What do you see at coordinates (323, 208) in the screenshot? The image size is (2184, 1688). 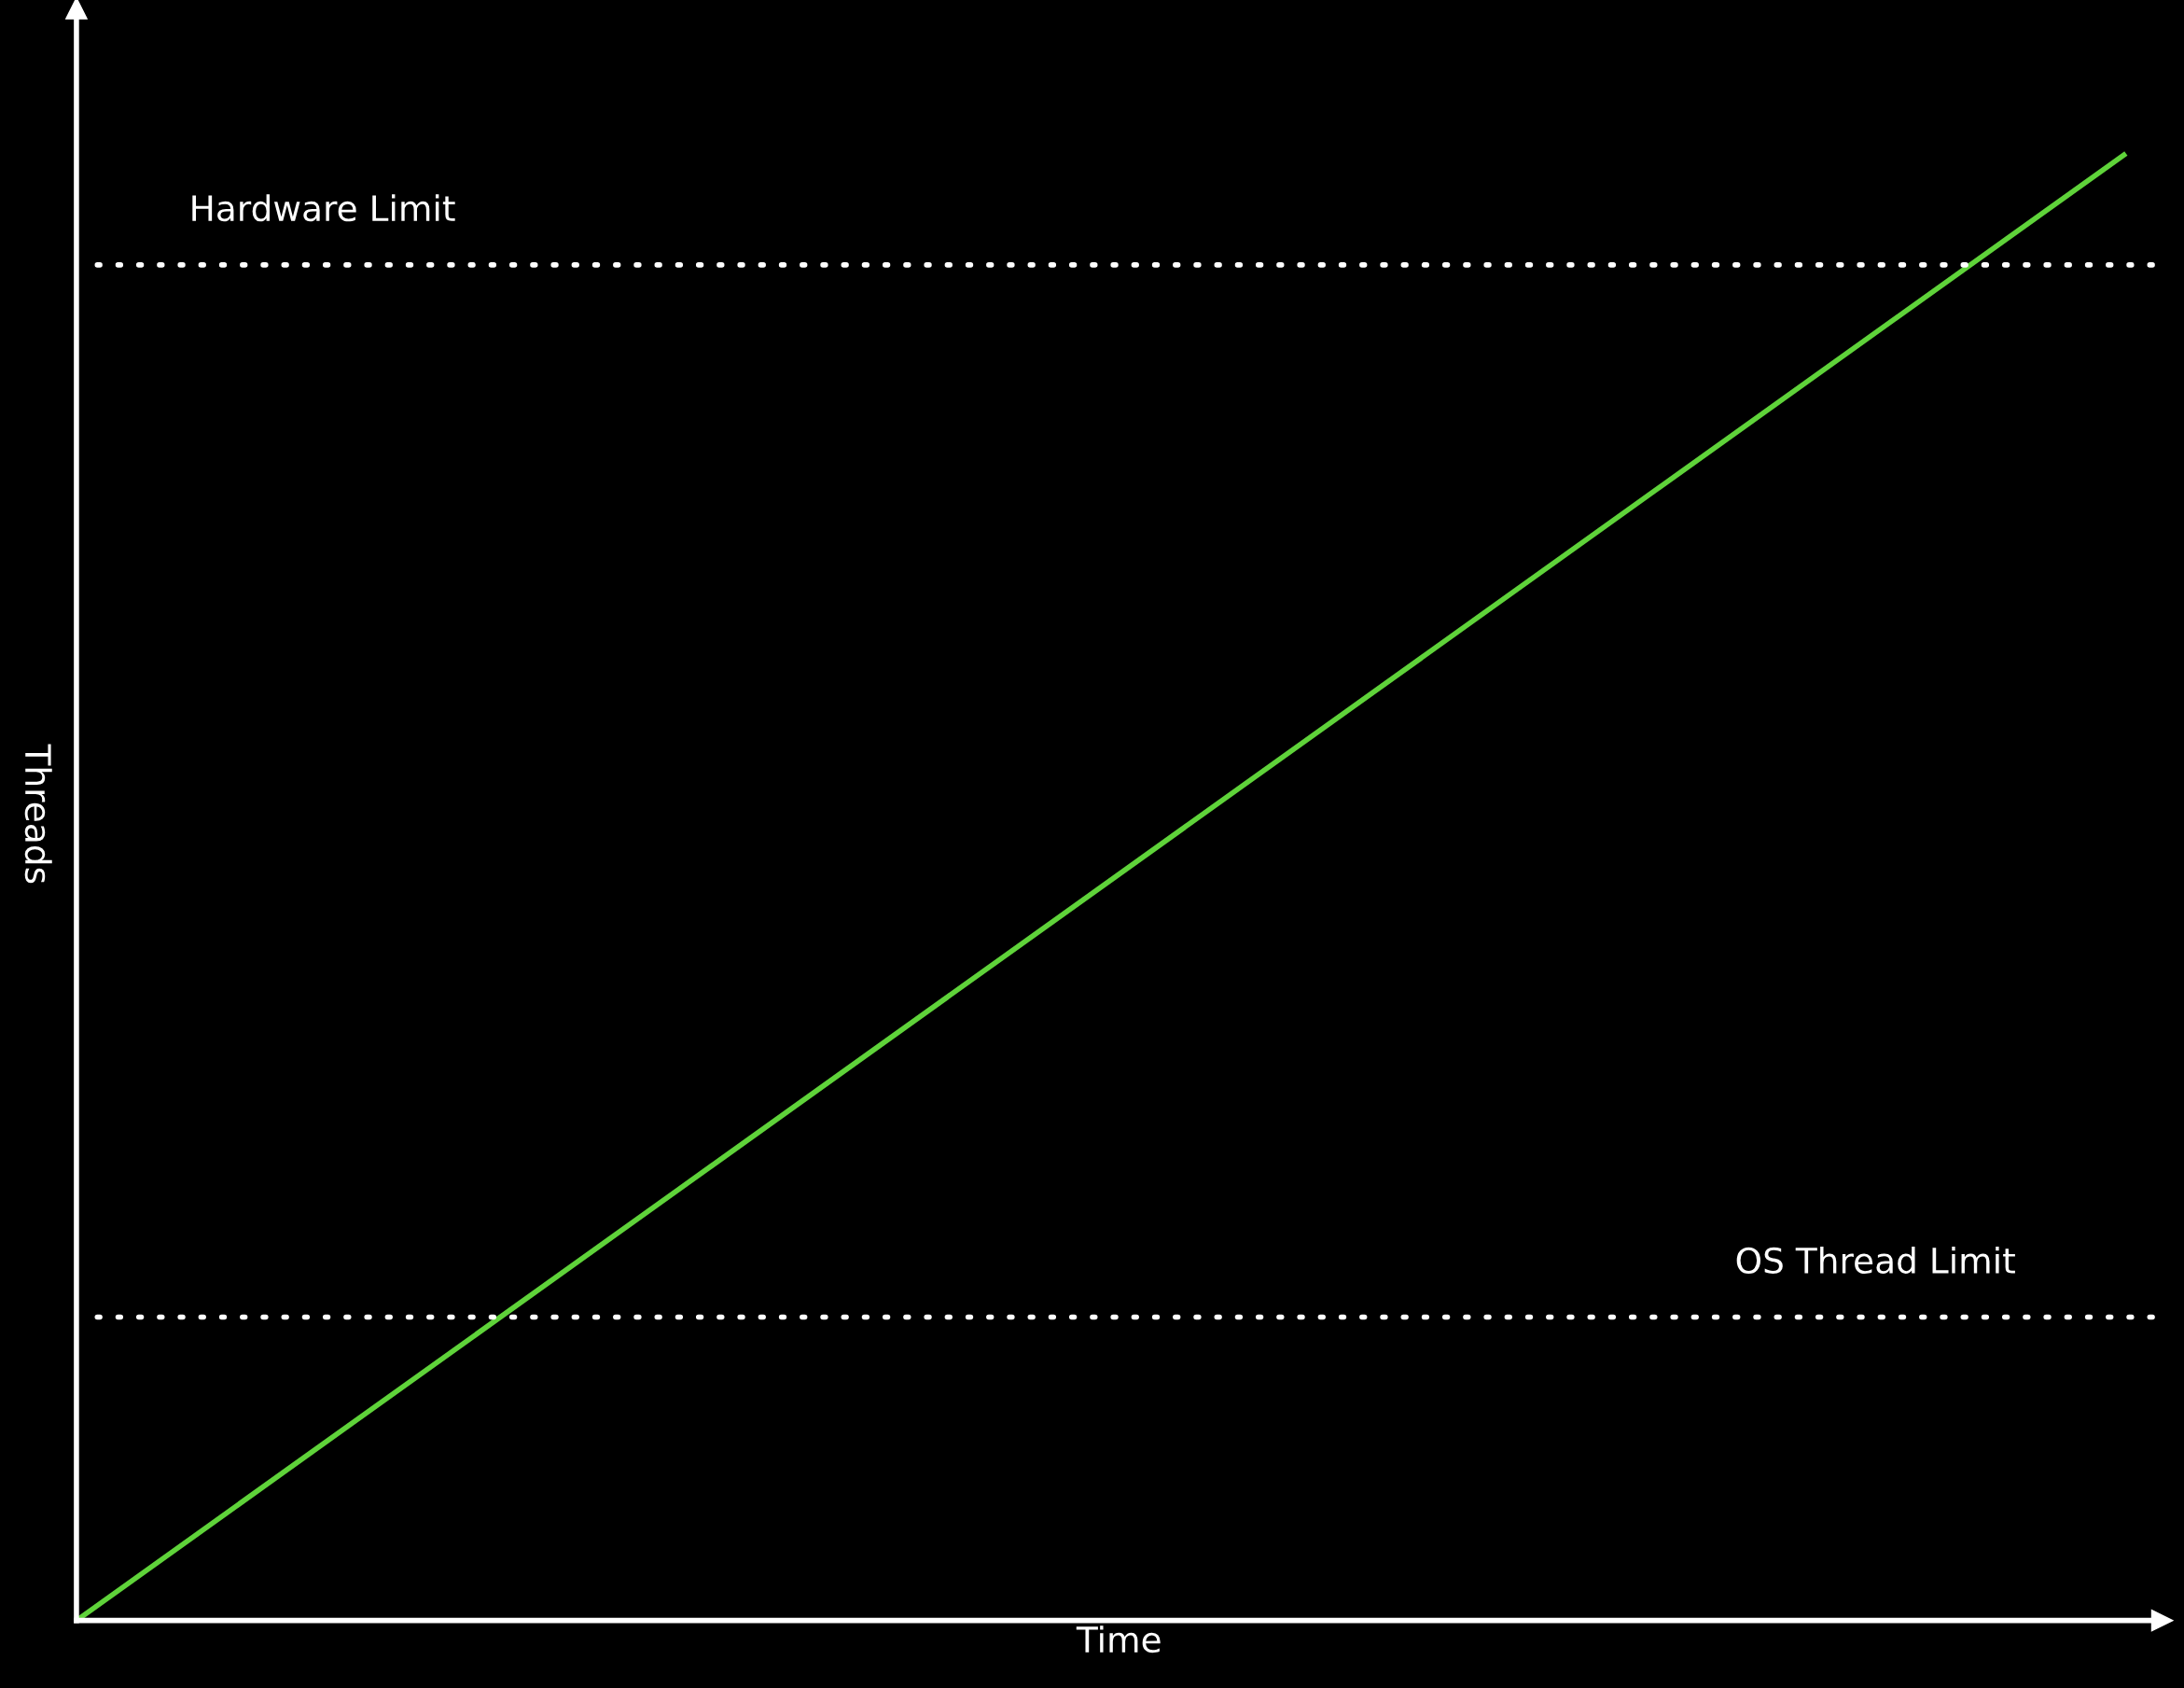 I see `ref-line-label: Hardware Limit` at bounding box center [323, 208].